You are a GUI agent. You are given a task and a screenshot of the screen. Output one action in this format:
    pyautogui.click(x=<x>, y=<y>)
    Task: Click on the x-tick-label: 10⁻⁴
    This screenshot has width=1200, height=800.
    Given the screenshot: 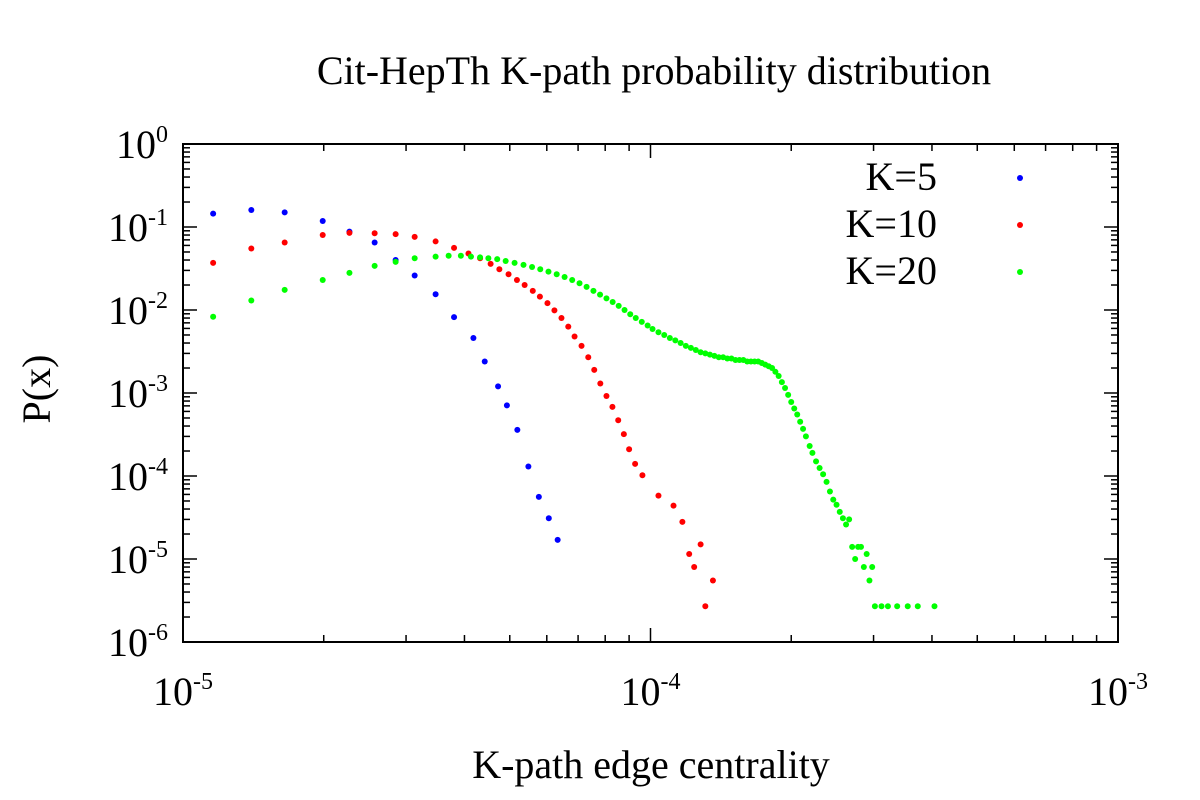 What is the action you would take?
    pyautogui.click(x=651, y=691)
    